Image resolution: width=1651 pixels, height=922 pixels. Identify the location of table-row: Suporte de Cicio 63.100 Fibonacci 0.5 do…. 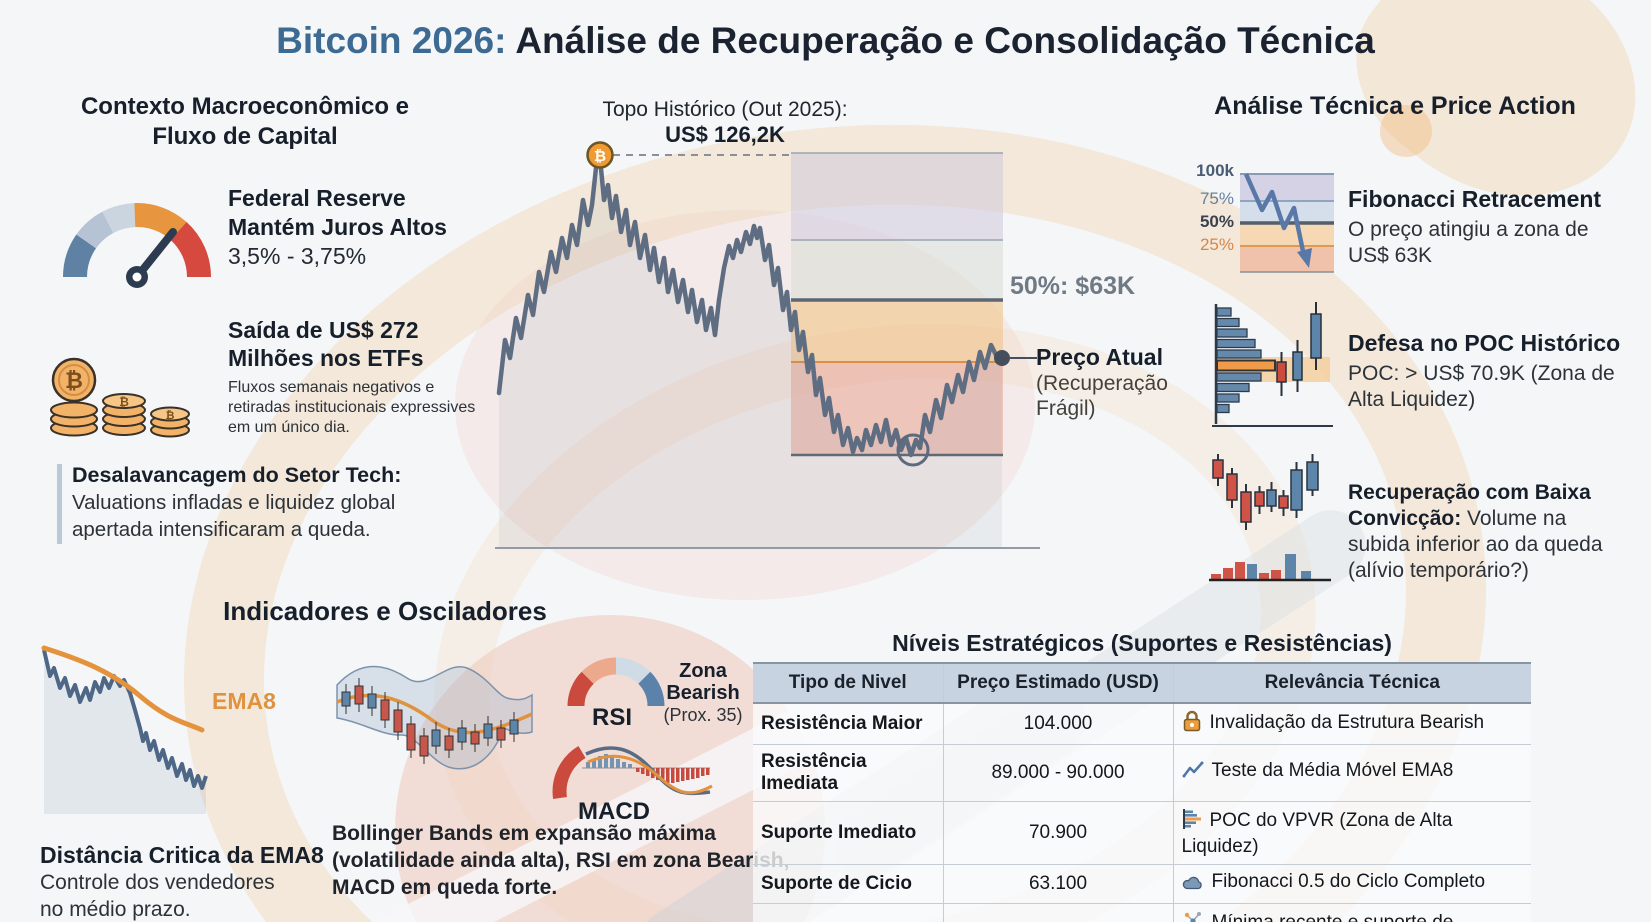
(1142, 884).